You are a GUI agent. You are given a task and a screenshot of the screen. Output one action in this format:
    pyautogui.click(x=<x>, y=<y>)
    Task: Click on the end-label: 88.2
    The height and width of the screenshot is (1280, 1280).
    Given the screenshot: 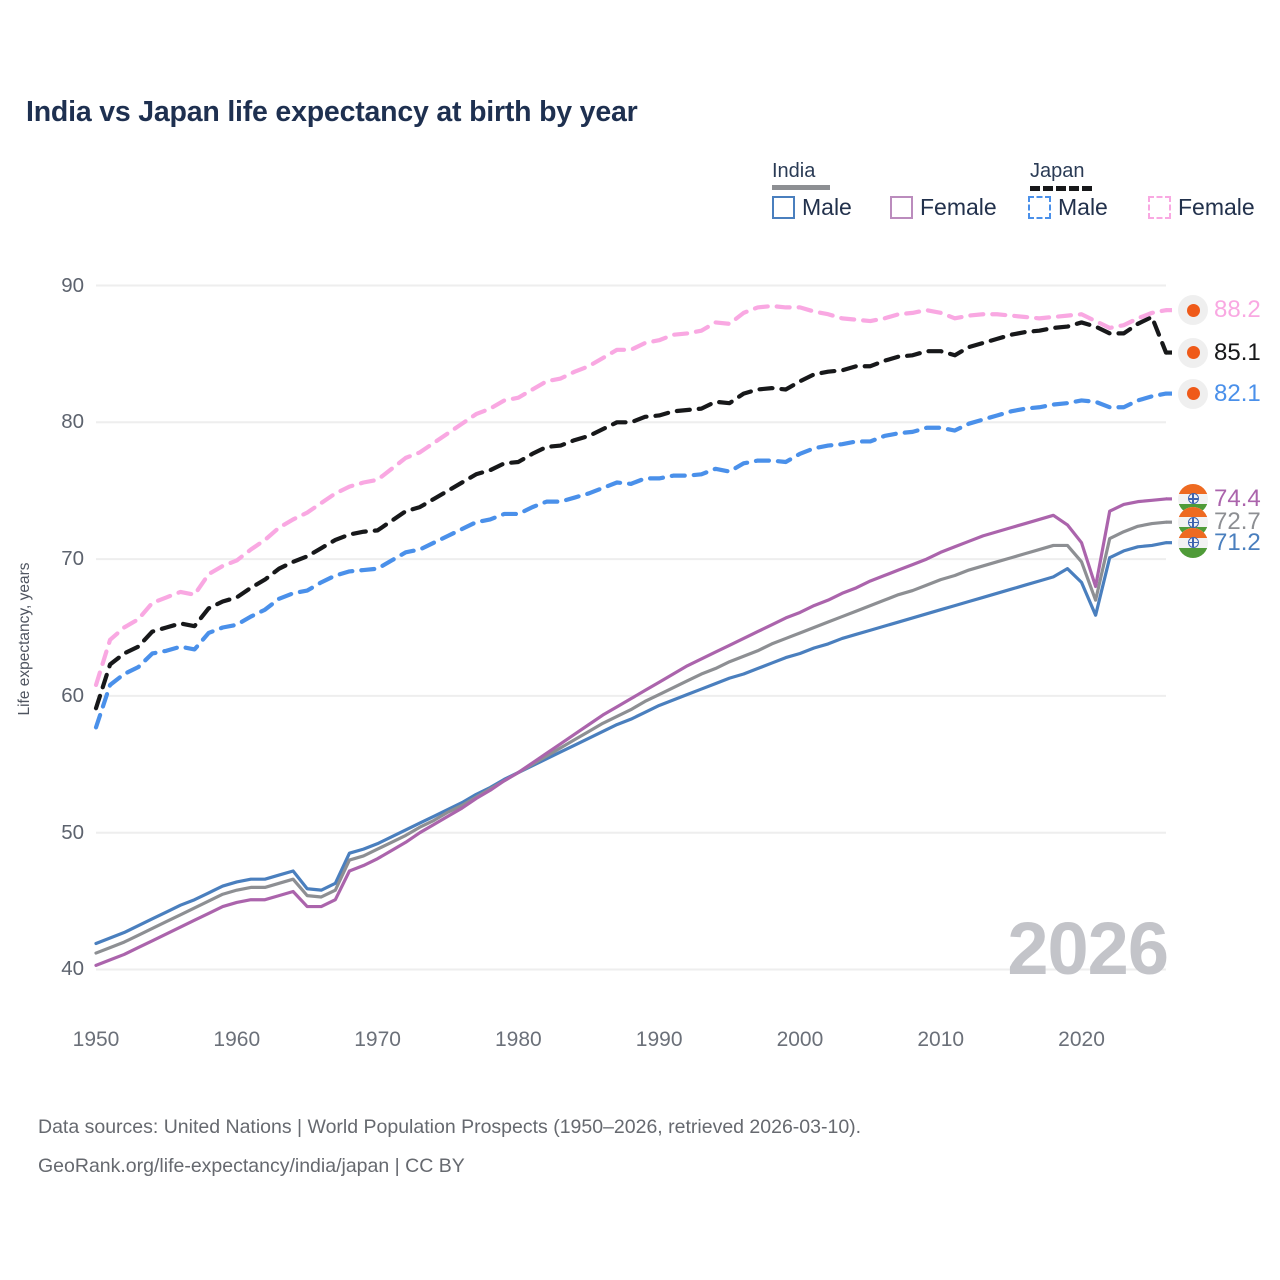 What is the action you would take?
    pyautogui.click(x=1219, y=310)
    